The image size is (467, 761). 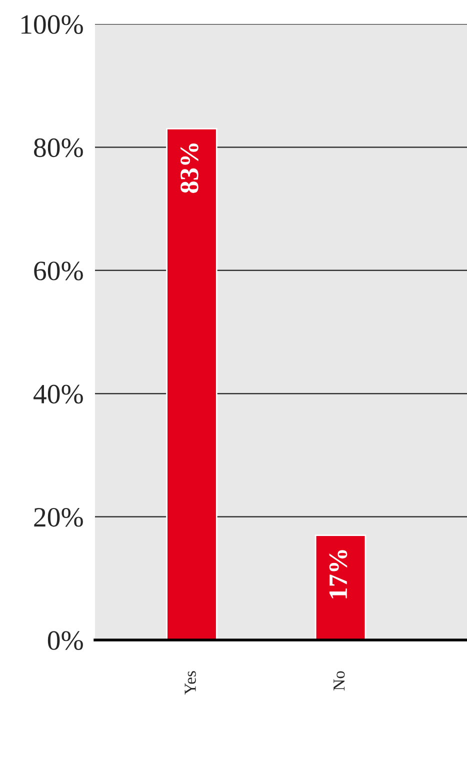 What do you see at coordinates (58, 148) in the screenshot?
I see `y-tick-label: 80%` at bounding box center [58, 148].